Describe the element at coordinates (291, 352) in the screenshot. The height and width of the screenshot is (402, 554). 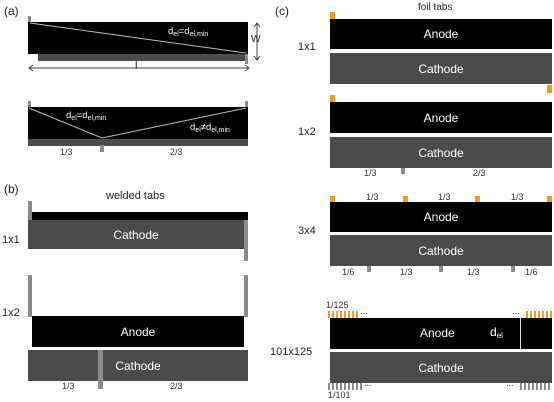
I see `config-label: 101x125` at that location.